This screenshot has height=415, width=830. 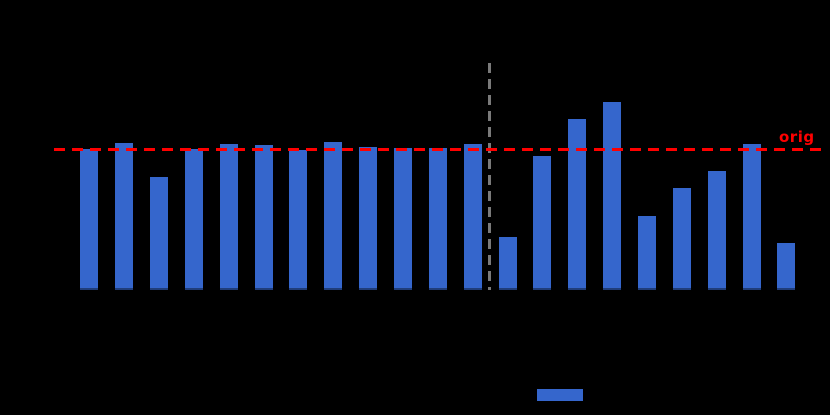 What do you see at coordinates (489, 176) in the screenshot?
I see `separator-line` at bounding box center [489, 176].